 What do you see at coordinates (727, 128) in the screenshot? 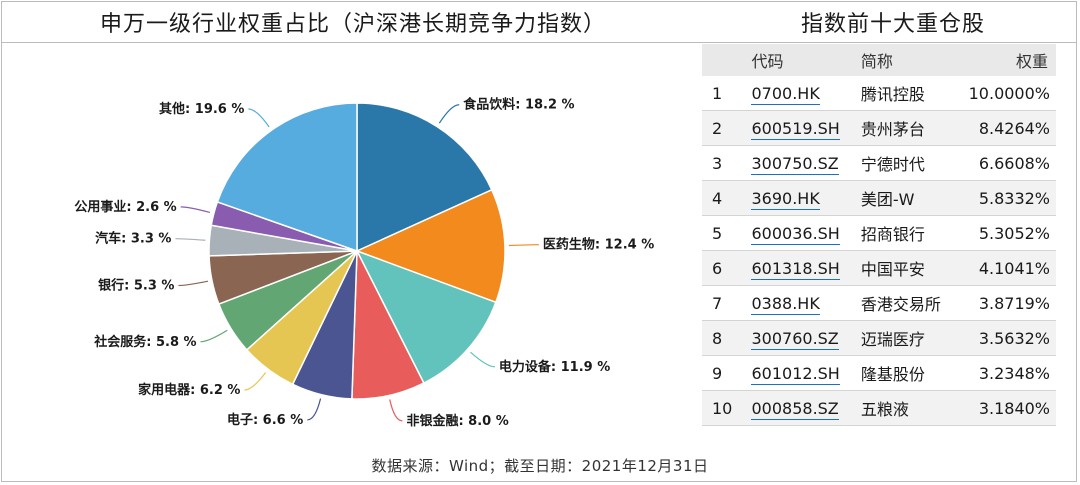
I see `cell-index: 2` at bounding box center [727, 128].